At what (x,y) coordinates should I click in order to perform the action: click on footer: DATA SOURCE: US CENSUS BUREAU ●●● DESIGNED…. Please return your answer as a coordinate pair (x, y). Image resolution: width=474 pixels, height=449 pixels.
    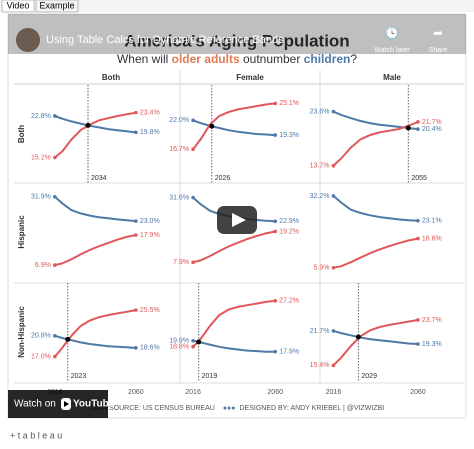
    Looking at the image, I should click on (237, 408).